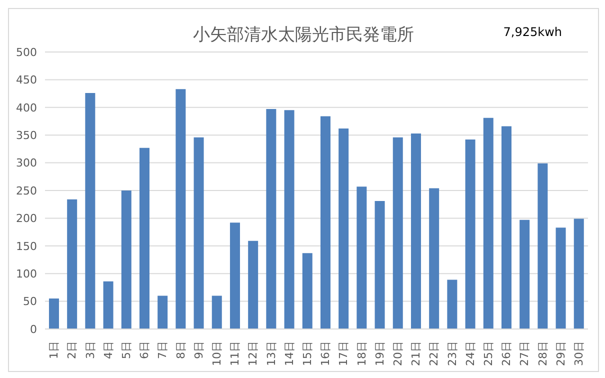  What do you see at coordinates (488, 353) in the screenshot?
I see `x-tick-label: 25日` at bounding box center [488, 353].